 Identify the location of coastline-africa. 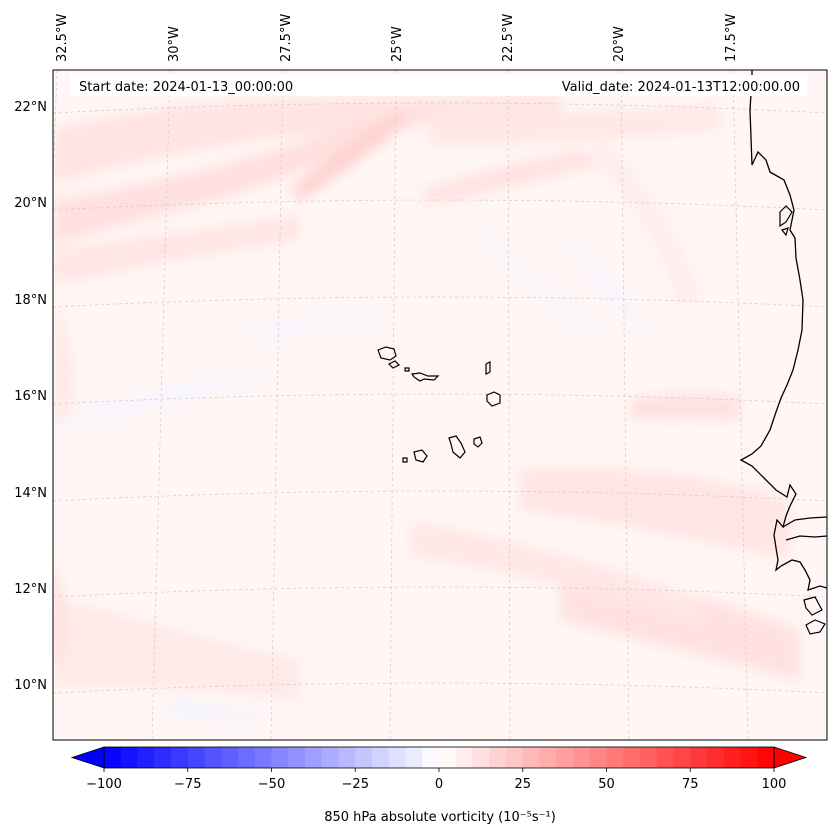
(783, 330).